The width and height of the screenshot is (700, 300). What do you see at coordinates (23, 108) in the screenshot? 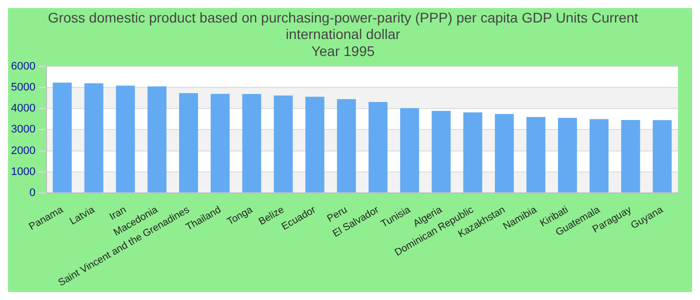
I see `y-tick-label: 4000` at bounding box center [23, 108].